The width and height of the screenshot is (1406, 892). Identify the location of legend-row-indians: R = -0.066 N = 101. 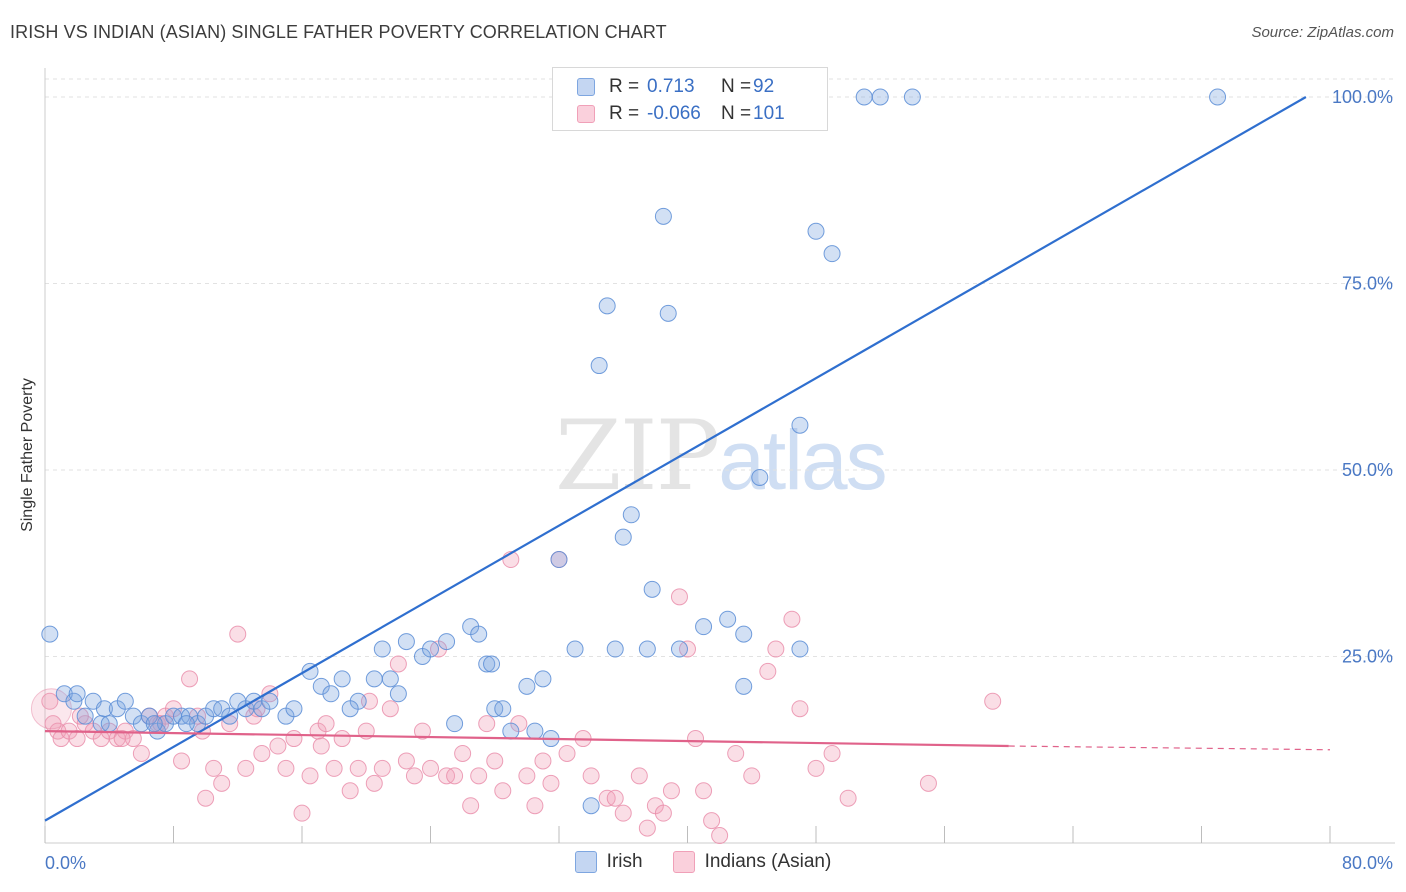
(681, 114).